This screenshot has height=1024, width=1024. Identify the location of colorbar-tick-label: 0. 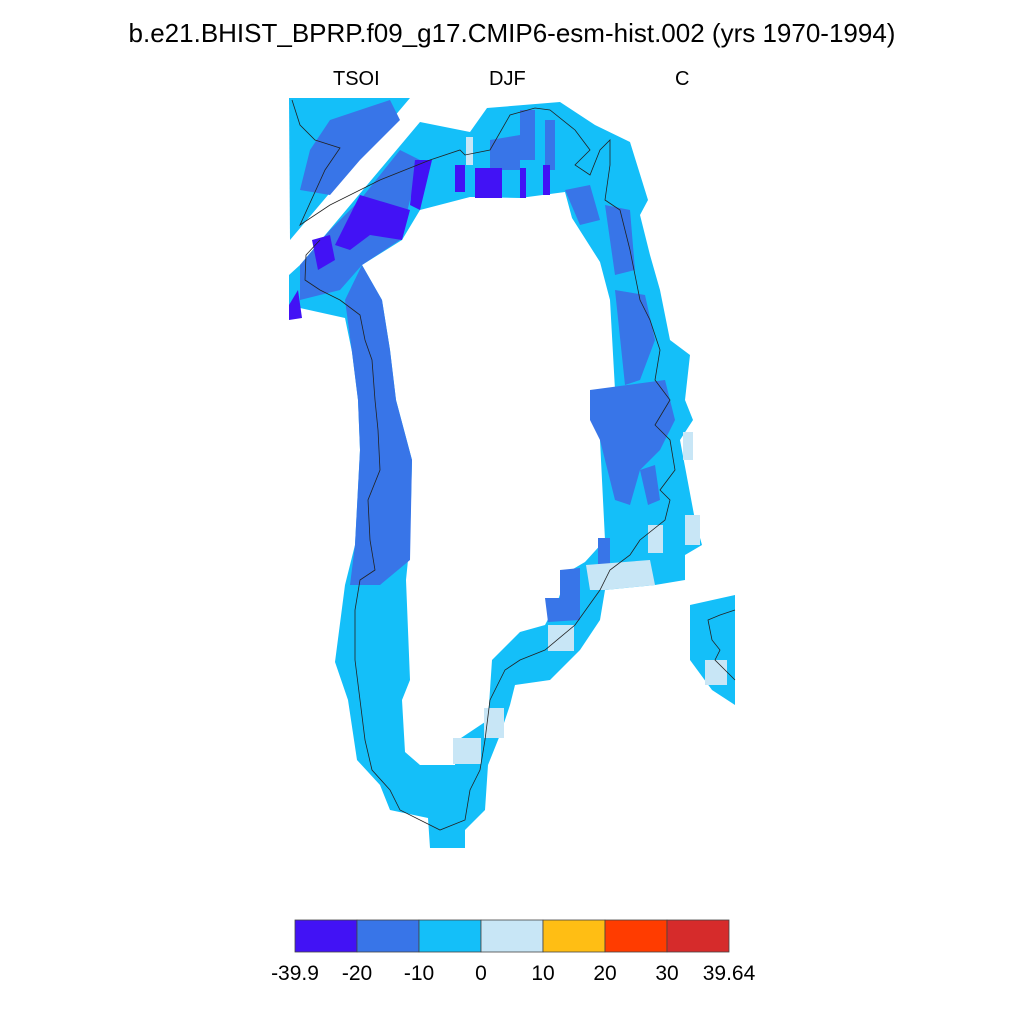
(481, 973).